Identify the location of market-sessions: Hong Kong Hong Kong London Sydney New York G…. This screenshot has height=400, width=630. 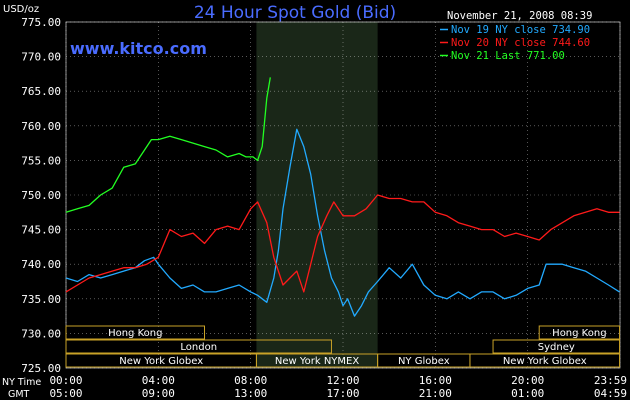
(343, 346).